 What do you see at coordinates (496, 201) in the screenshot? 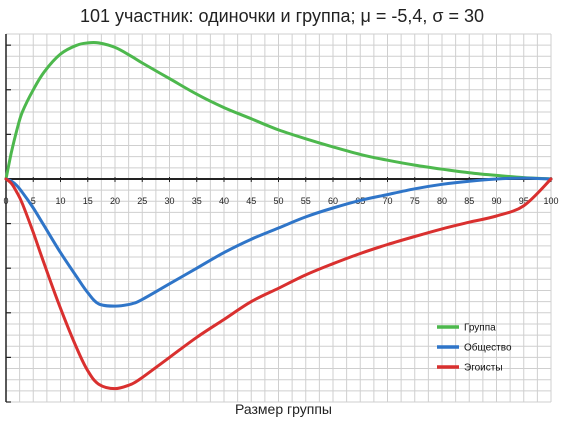
I see `x-tick-label: 90` at bounding box center [496, 201].